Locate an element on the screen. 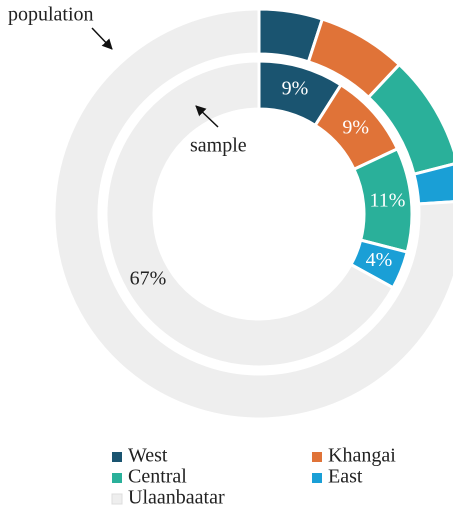  legend-label: Khangai is located at coordinates (362, 456).